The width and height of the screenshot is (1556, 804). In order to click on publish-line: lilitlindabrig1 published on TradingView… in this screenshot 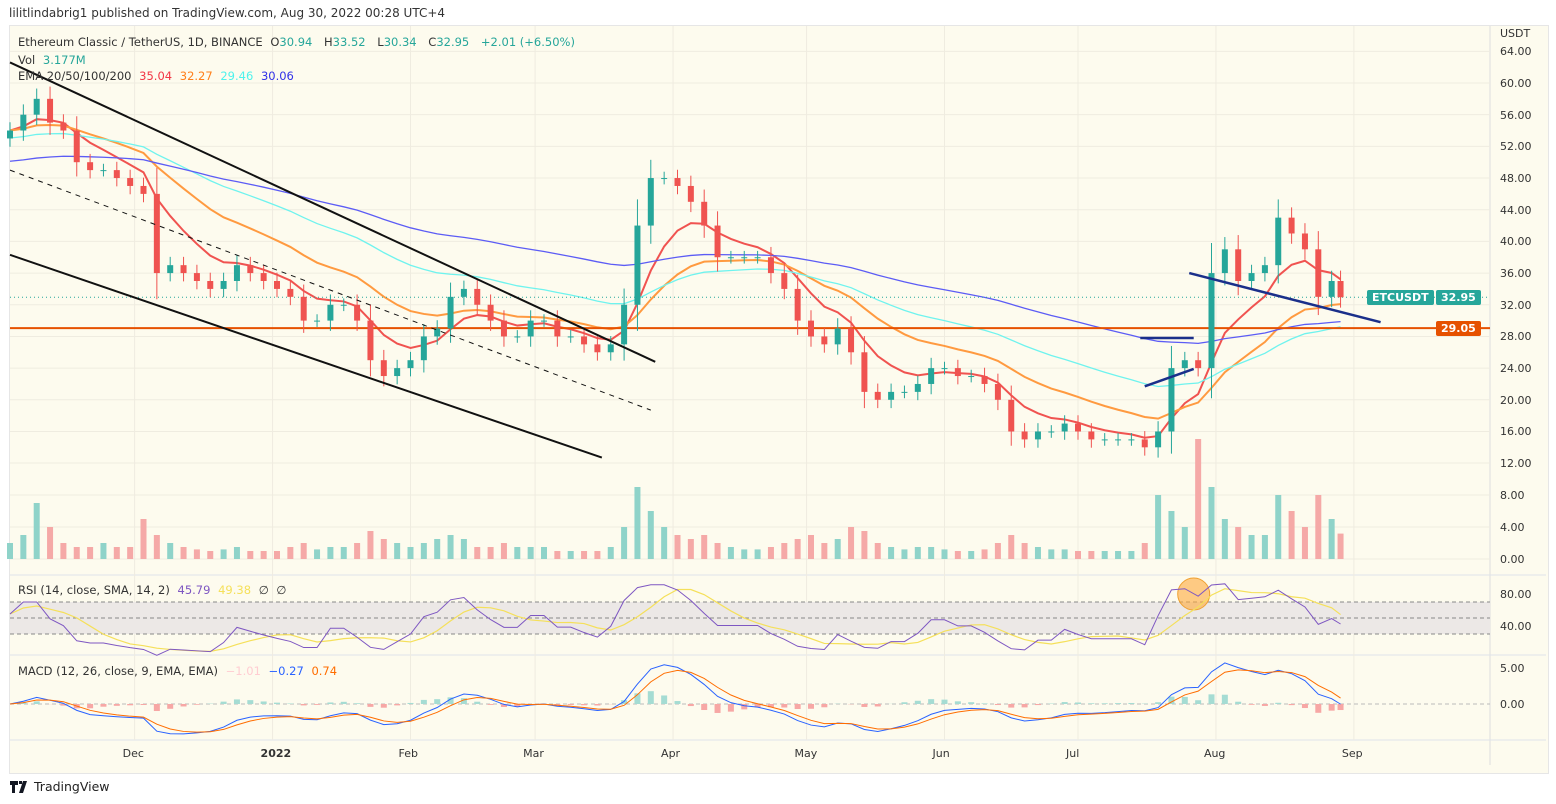, I will do `click(227, 13)`.